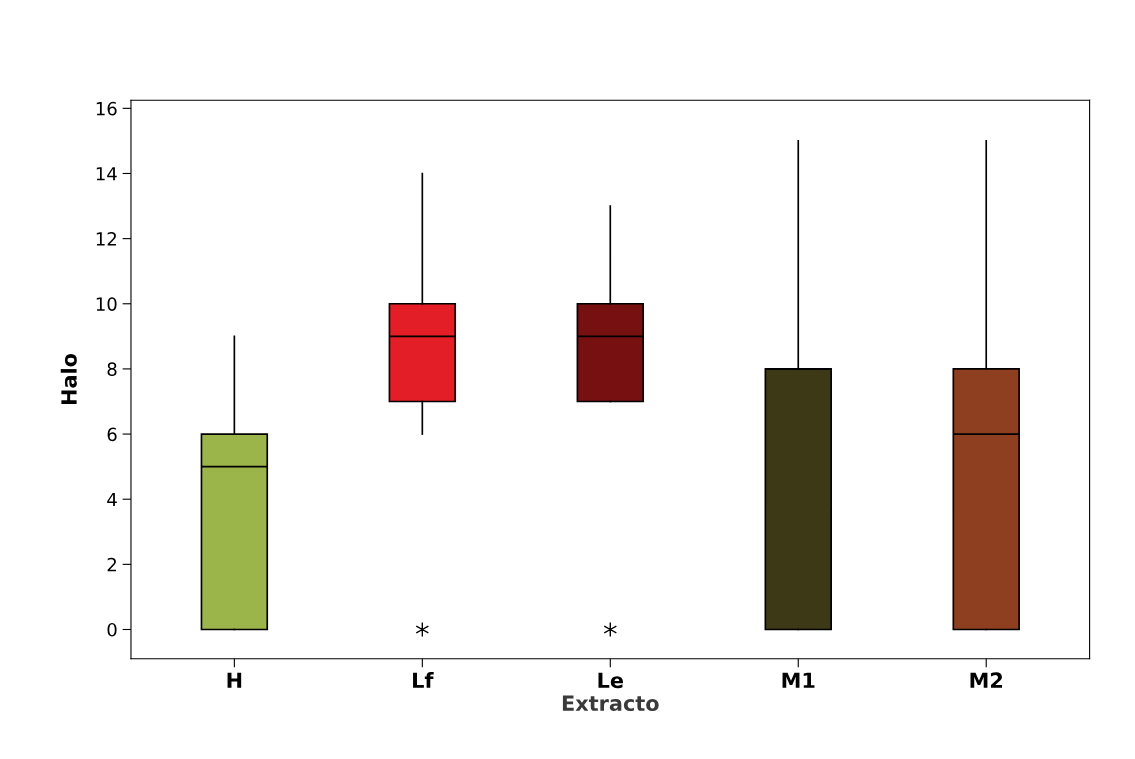 The image size is (1135, 759). What do you see at coordinates (112, 369) in the screenshot?
I see `y-tick-label: 8` at bounding box center [112, 369].